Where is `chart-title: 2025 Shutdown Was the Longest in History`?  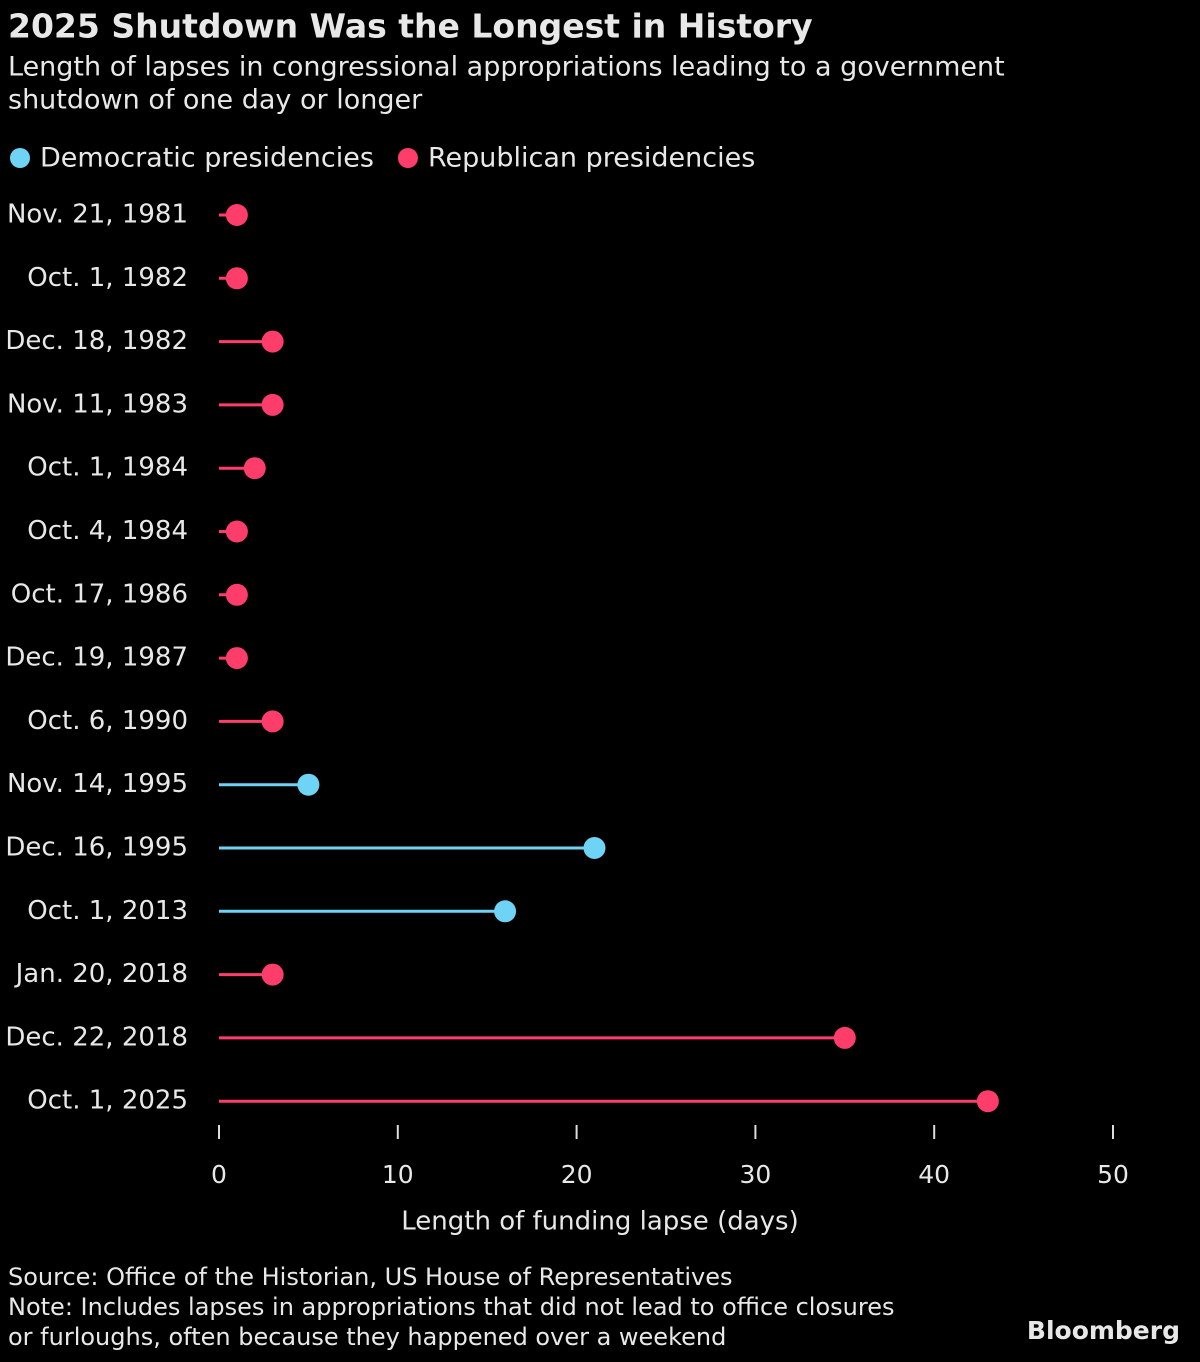
chart-title: 2025 Shutdown Was the Longest in History is located at coordinates (410, 26).